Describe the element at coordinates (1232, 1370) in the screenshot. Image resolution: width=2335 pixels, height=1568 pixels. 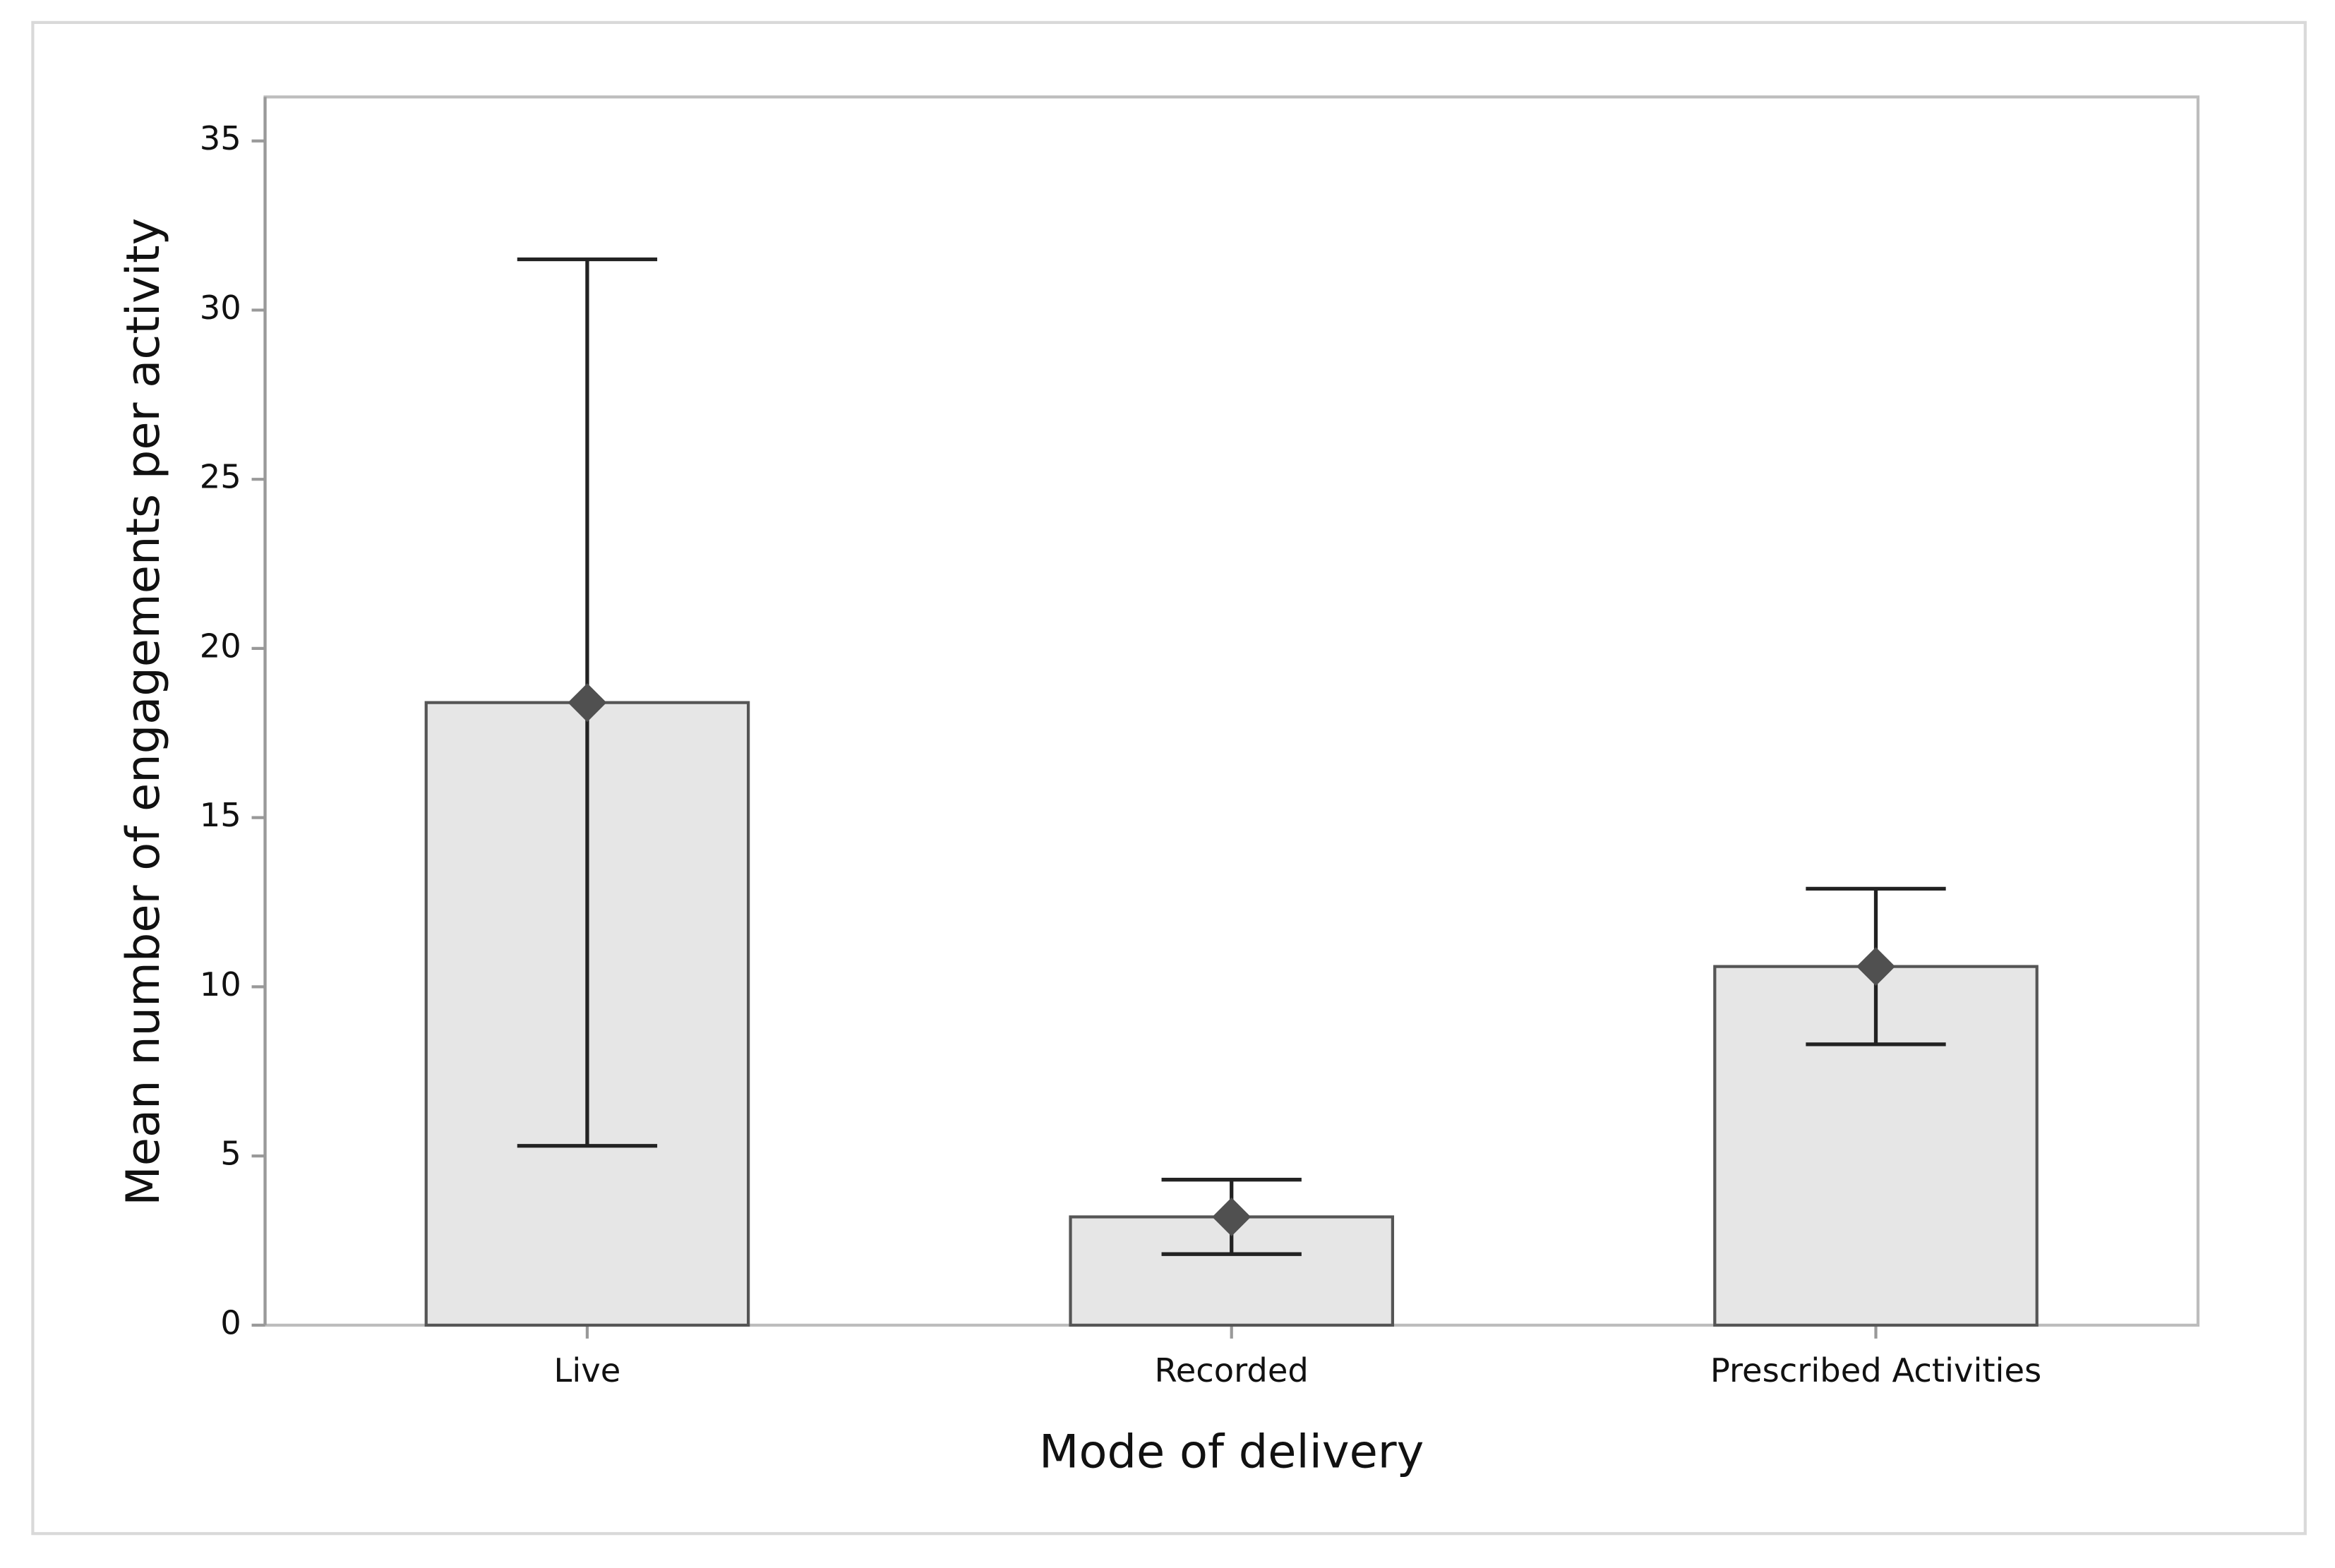
I see `x-tick-label: Recorded` at that location.